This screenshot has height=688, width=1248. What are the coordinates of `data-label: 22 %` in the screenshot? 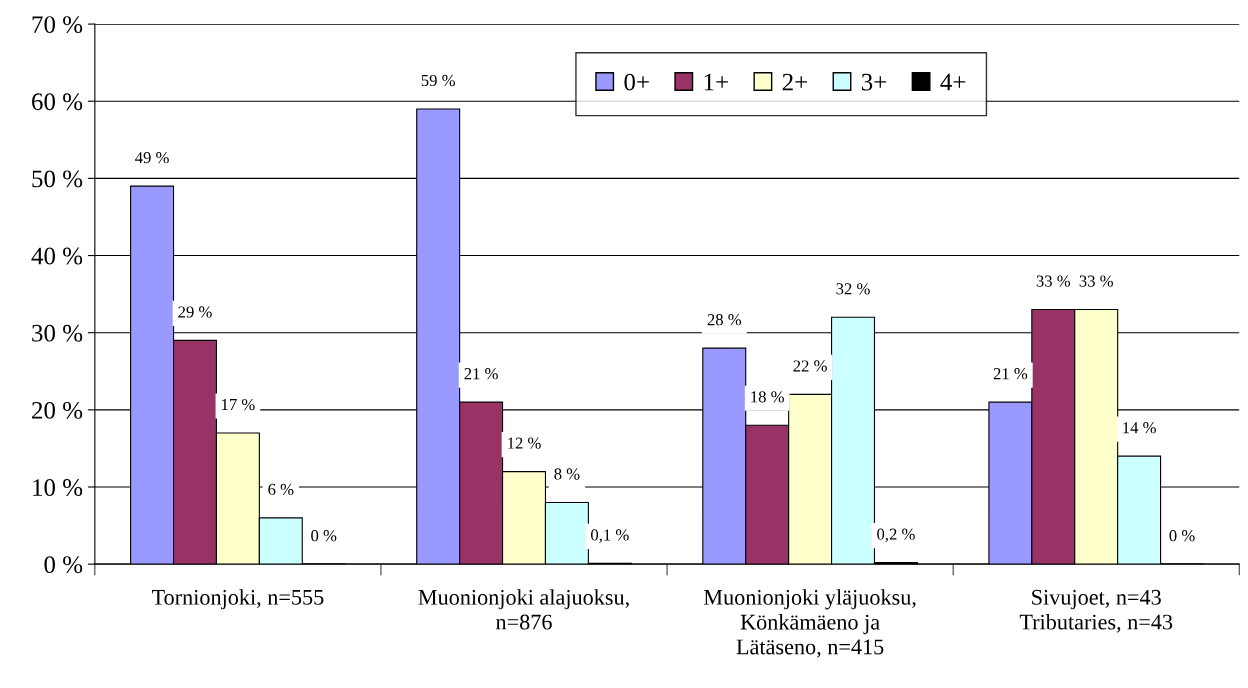 It's located at (810, 366).